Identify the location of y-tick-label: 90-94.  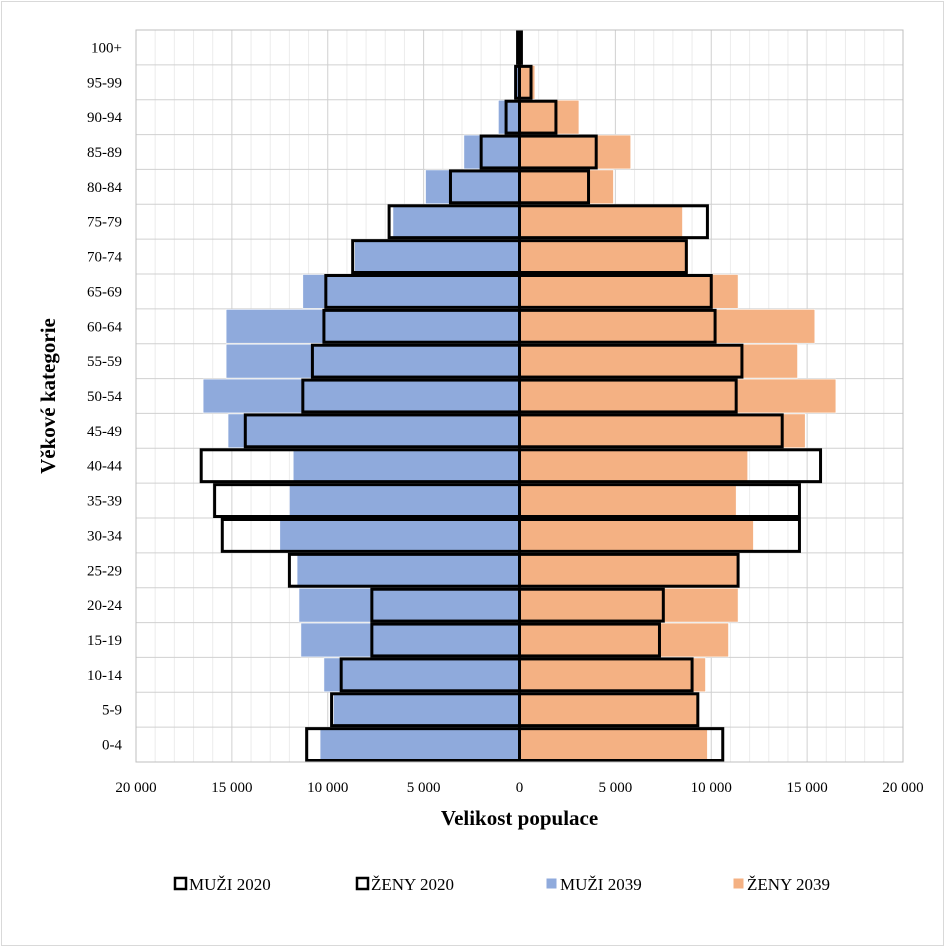
(104, 118).